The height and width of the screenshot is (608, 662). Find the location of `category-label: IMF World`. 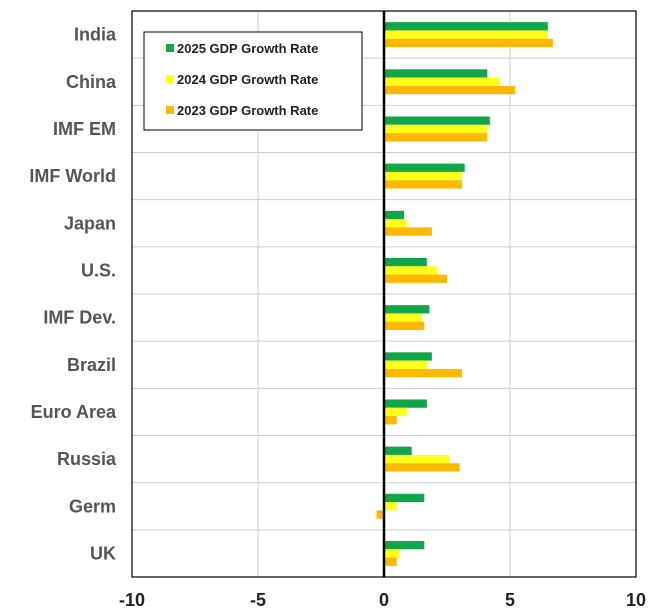

category-label: IMF World is located at coordinates (72, 176).